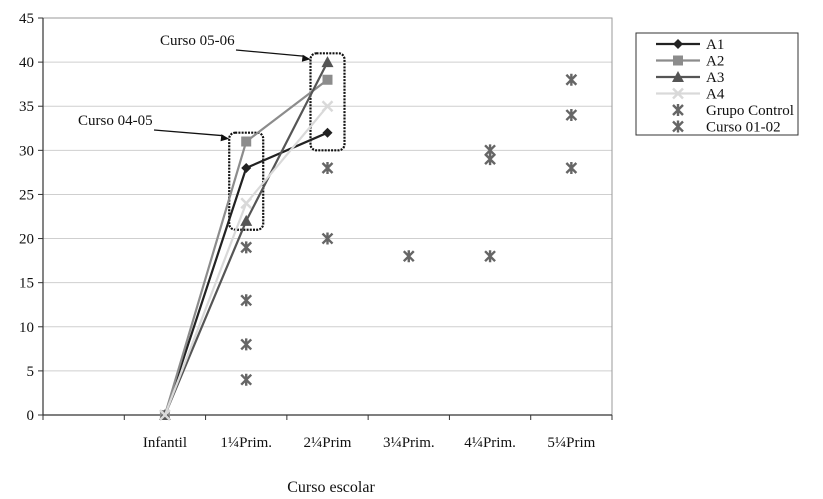 The image size is (823, 499). I want to click on y-tick-label: 30, so click(26, 151).